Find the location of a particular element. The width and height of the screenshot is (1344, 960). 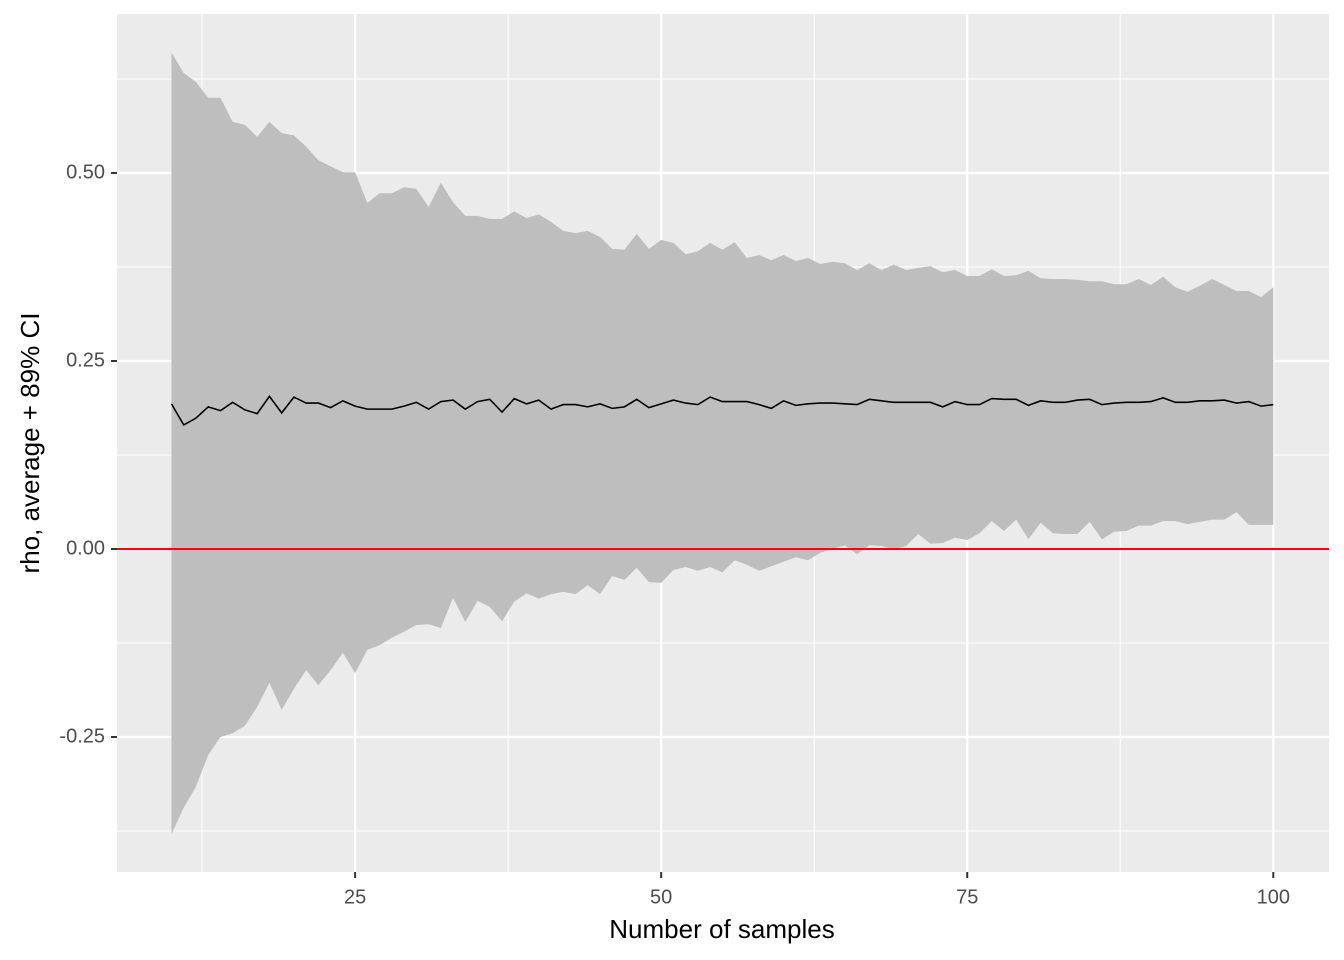

mean-line is located at coordinates (722, 410).